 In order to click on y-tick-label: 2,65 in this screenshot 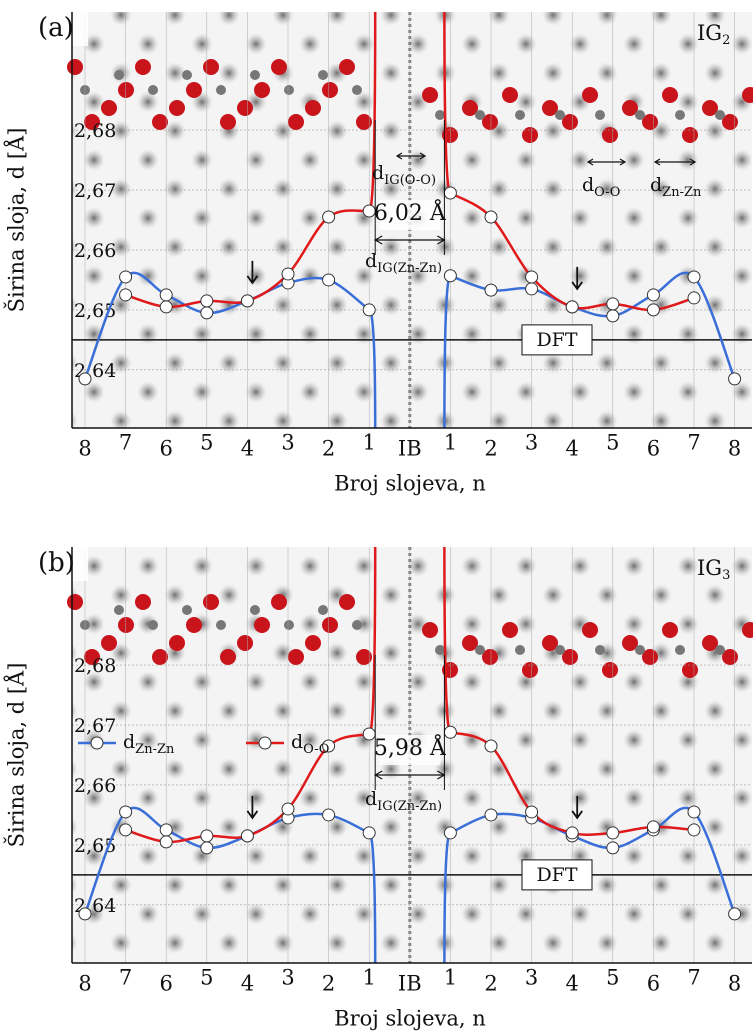, I will do `click(95, 846)`.